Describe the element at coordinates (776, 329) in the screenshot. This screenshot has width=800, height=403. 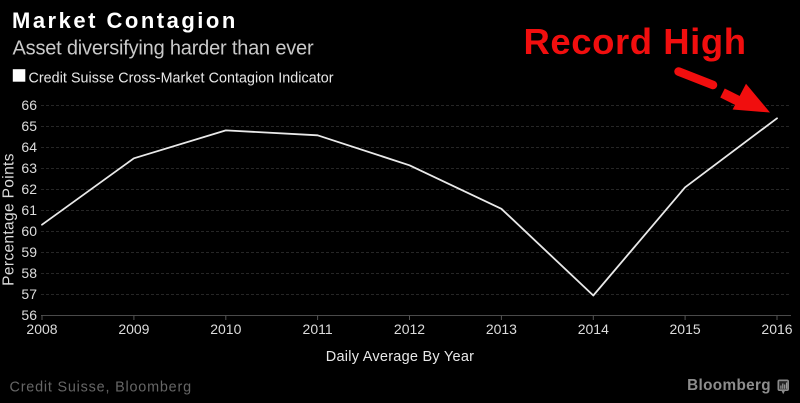
I see `svg-text: 2016` at that location.